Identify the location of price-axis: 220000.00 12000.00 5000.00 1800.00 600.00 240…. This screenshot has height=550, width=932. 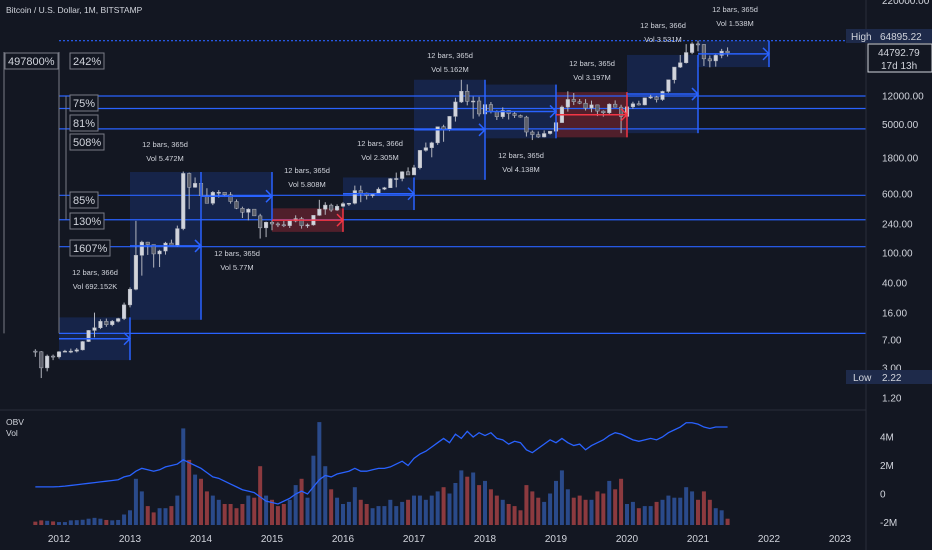
(906, 202).